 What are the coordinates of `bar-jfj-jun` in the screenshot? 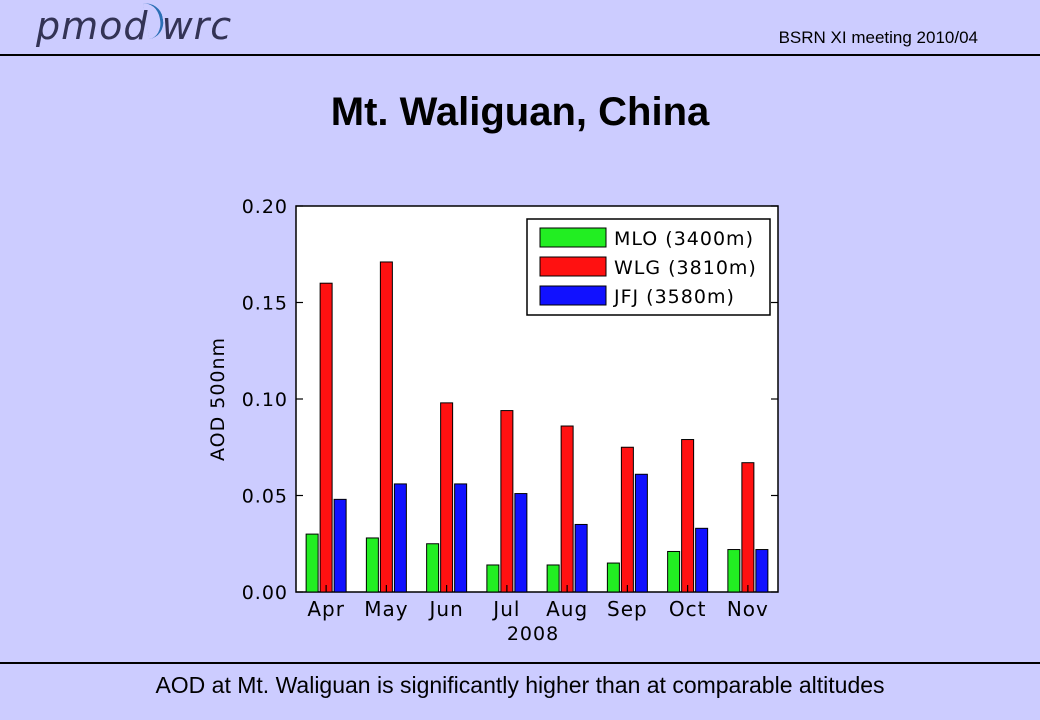 It's located at (461, 538).